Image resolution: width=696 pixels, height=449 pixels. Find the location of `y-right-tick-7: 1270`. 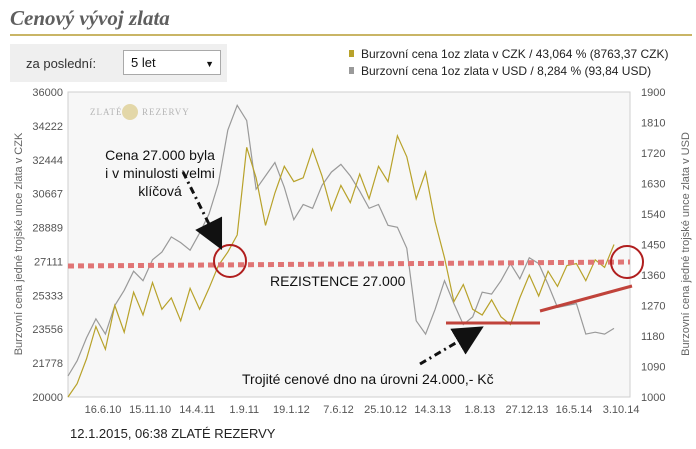

y-right-tick-7: 1270 is located at coordinates (653, 307).